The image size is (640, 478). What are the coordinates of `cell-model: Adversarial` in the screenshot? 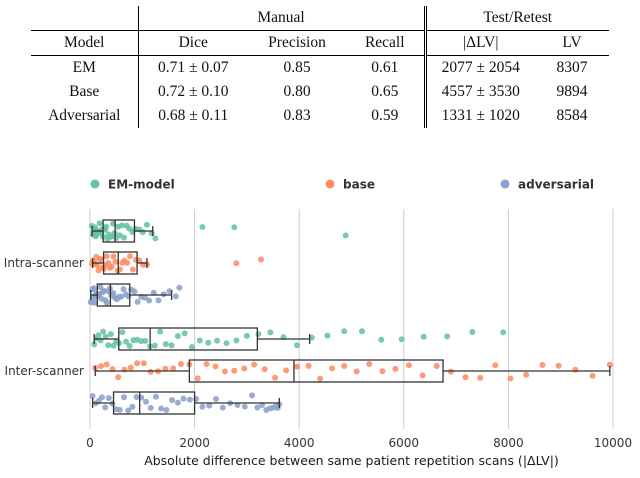 It's located at (85, 116).